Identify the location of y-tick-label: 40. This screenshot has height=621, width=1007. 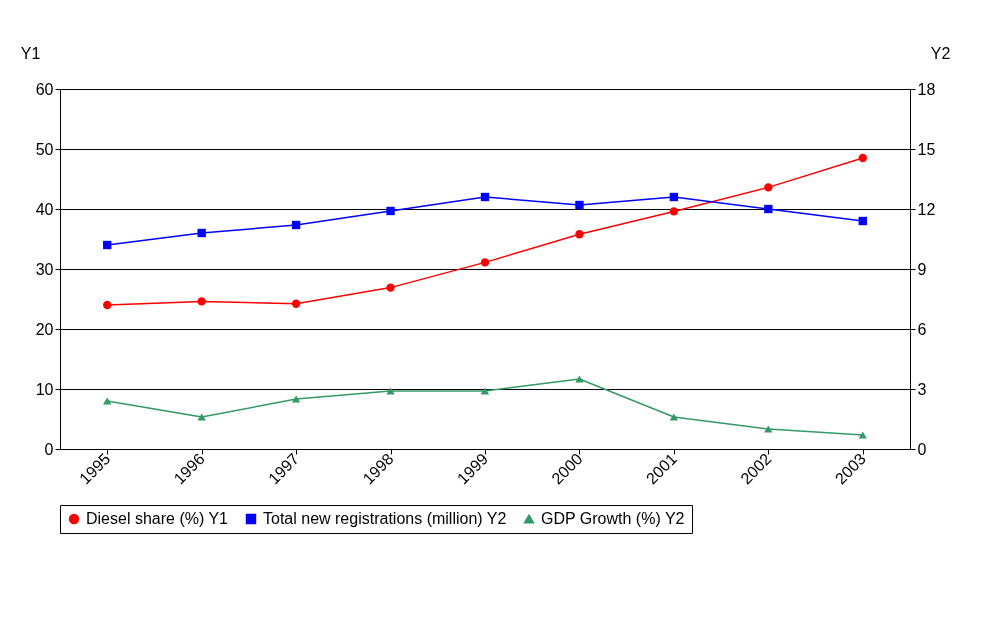
(44, 209).